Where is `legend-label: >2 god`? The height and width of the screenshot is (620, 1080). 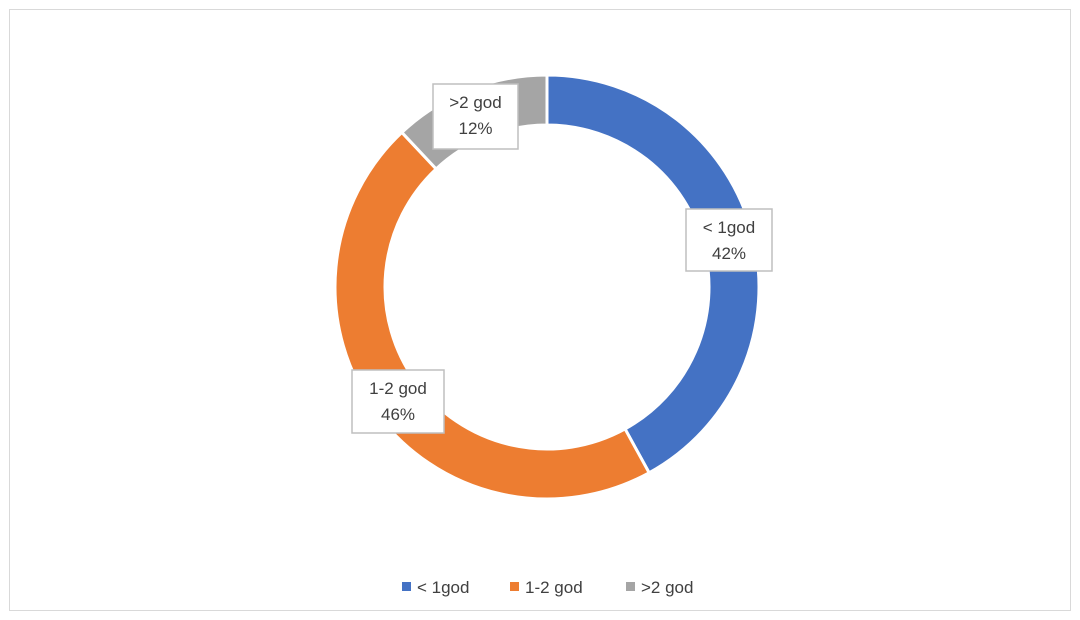
legend-label: >2 god is located at coordinates (667, 587).